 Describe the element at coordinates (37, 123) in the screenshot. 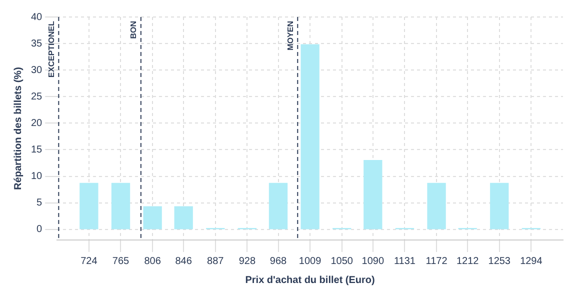

I see `y-tick-label: 20` at that location.